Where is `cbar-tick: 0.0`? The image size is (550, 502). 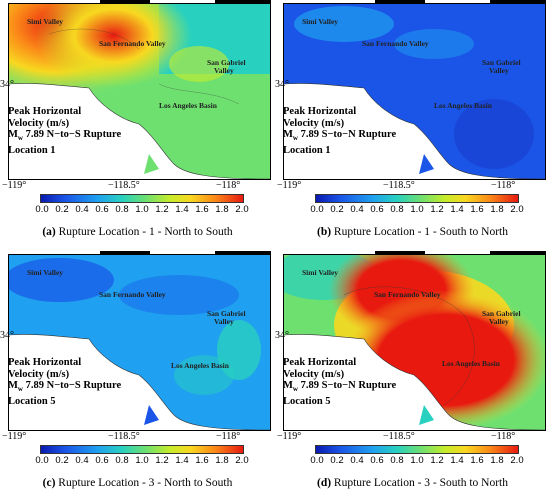
cbar-tick: 0.0 is located at coordinates (317, 209).